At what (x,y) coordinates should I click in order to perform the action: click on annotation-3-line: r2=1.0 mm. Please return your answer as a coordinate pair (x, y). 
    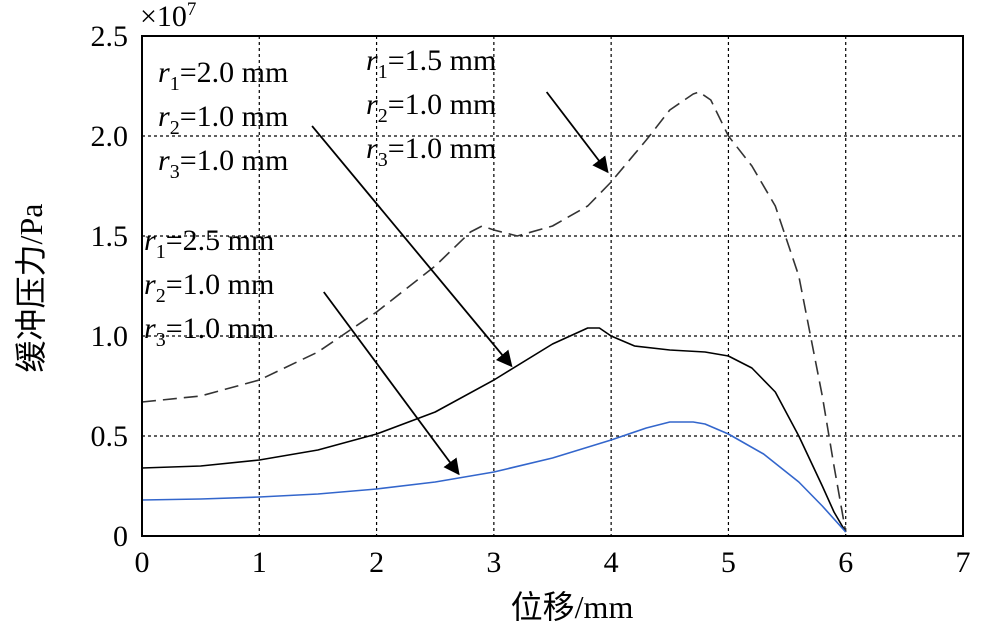
    Looking at the image, I should click on (209, 287).